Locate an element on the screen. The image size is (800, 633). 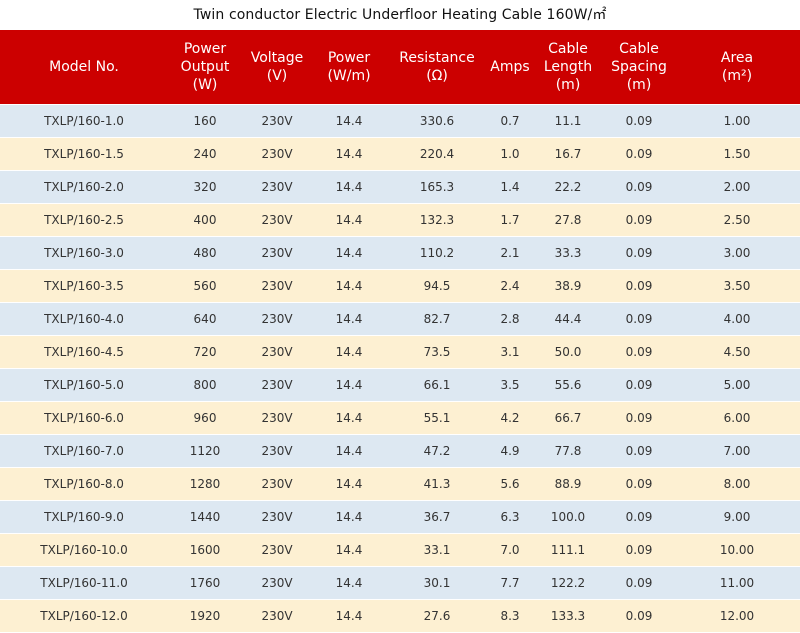
table-cell-amps: 3.1 is located at coordinates (510, 352).